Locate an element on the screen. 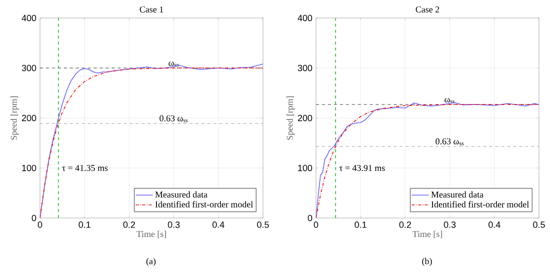 This screenshot has width=550, height=274. ref-line-label: τ = 43.91 ms is located at coordinates (362, 168).